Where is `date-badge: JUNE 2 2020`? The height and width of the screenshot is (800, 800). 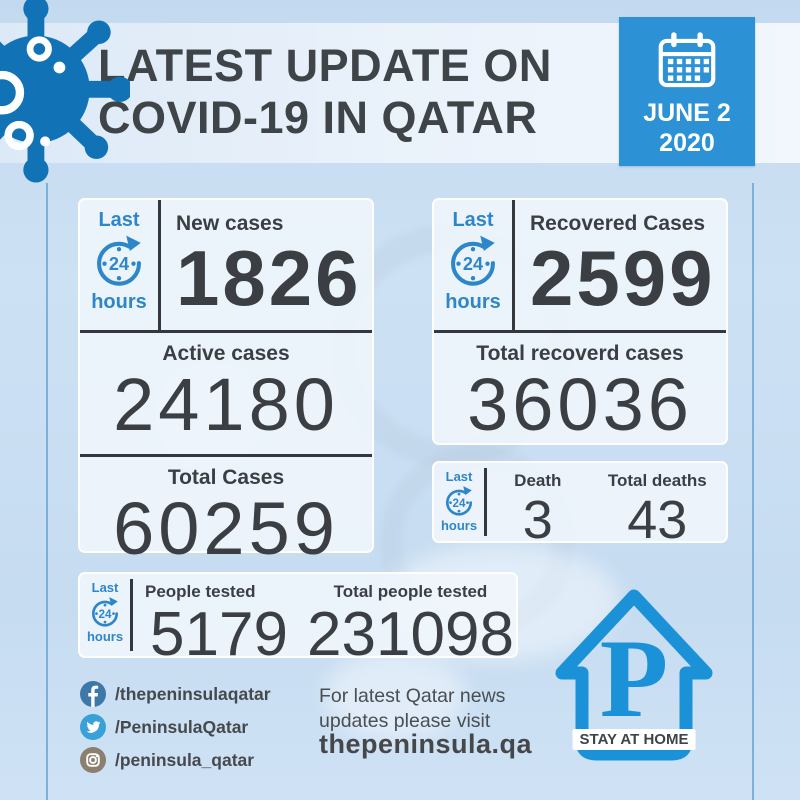 date-badge: JUNE 2 2020 is located at coordinates (687, 91).